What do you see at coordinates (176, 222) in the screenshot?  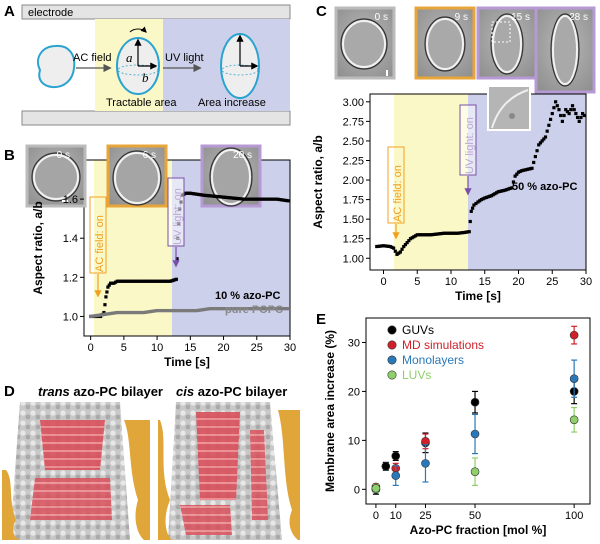 I see `b-uv-annotation: UV light: on` at bounding box center [176, 222].